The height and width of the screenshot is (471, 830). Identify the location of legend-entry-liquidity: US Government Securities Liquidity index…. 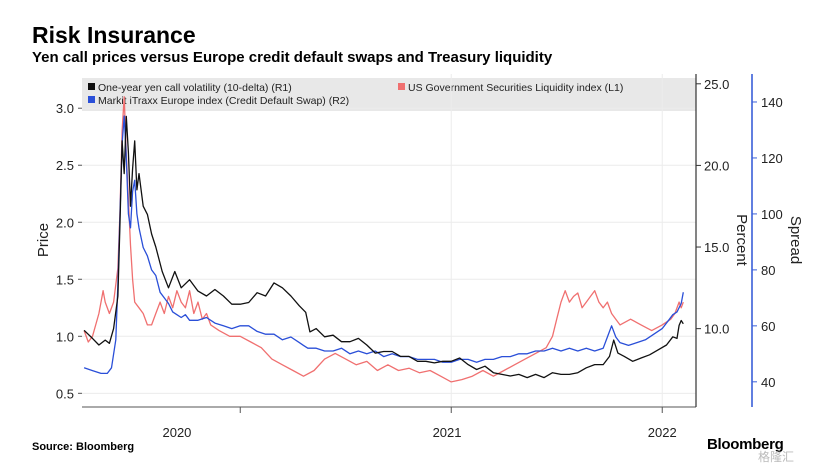
(515, 88).